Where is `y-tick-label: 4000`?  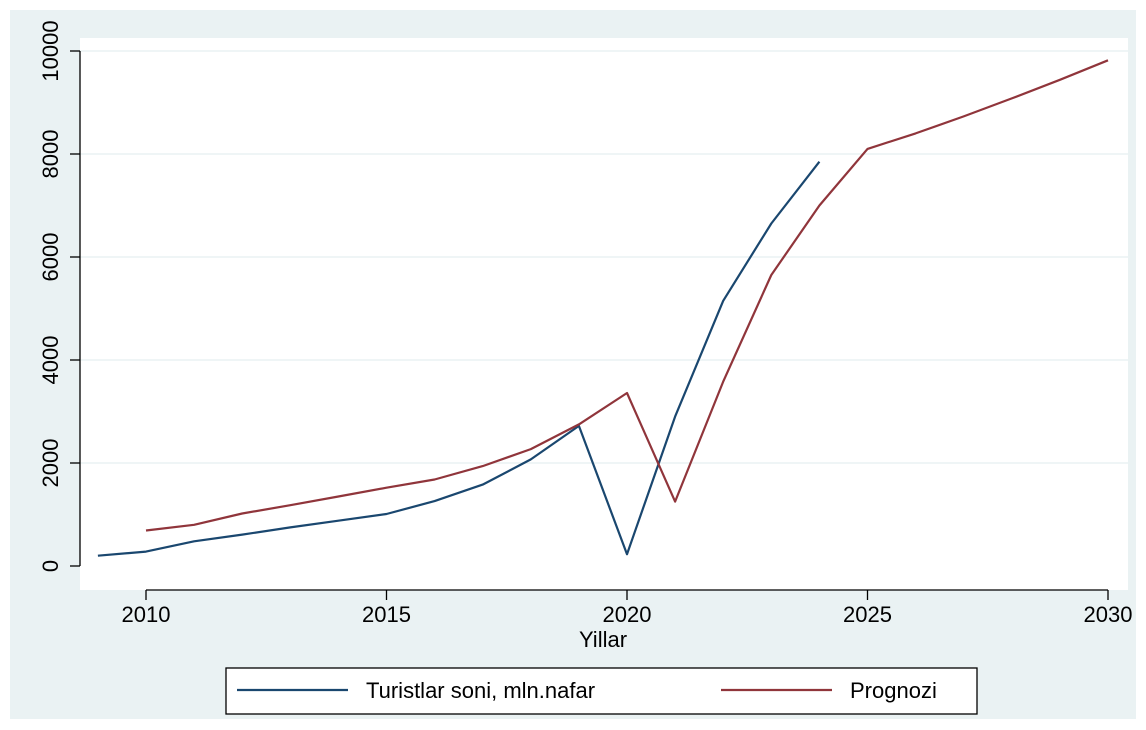
y-tick-label: 4000 is located at coordinates (50, 360).